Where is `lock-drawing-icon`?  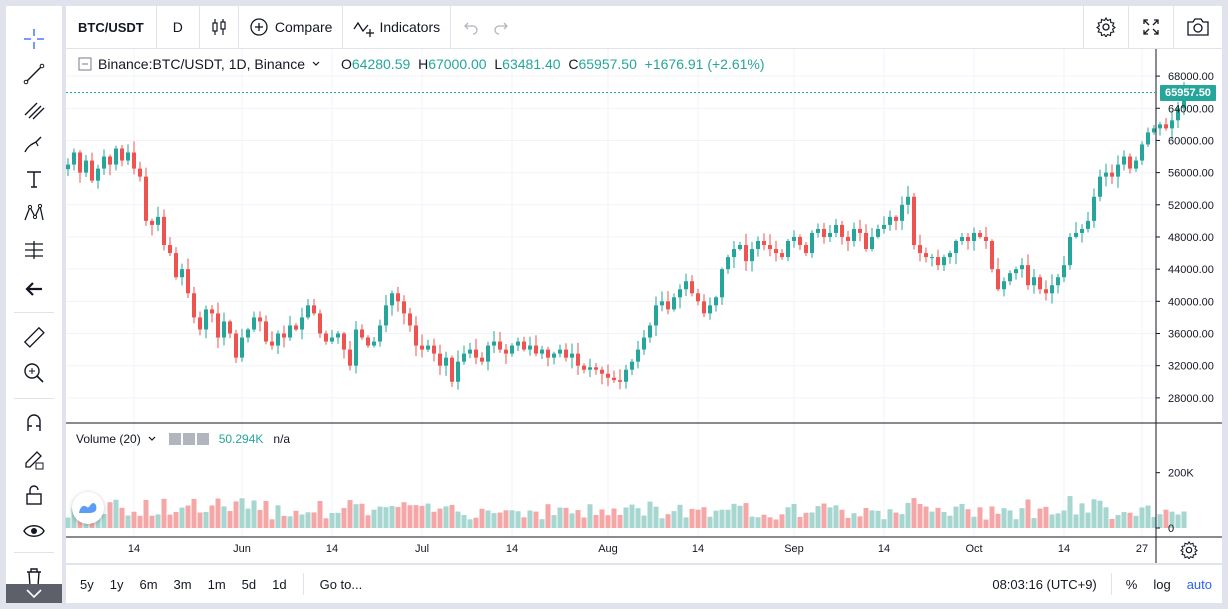
lock-drawing-icon is located at coordinates (34, 459).